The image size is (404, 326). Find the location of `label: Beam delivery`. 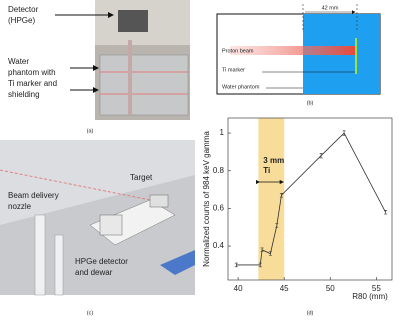

label: Beam delivery is located at coordinates (33, 195).